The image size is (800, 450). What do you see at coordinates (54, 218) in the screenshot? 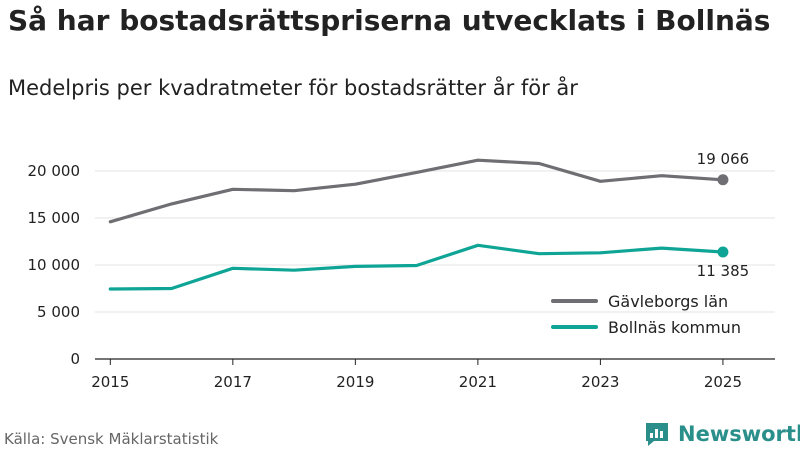
I see `y-tick-label: 15 000` at bounding box center [54, 218].